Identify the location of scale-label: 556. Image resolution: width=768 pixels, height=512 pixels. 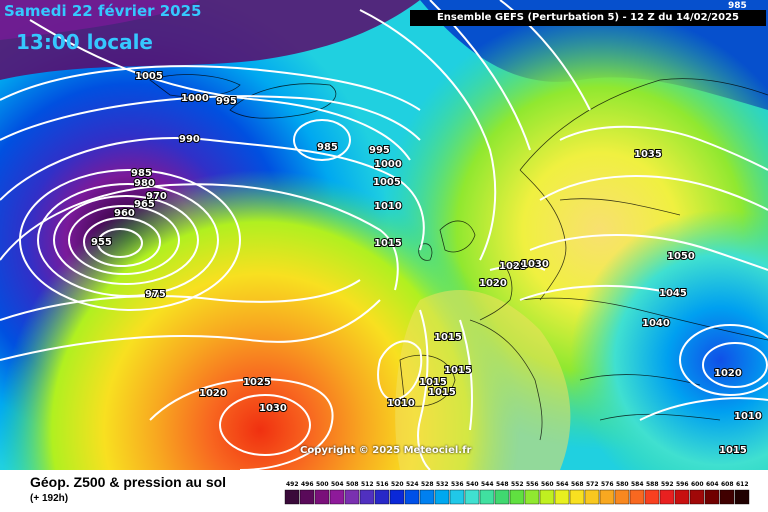
(532, 484).